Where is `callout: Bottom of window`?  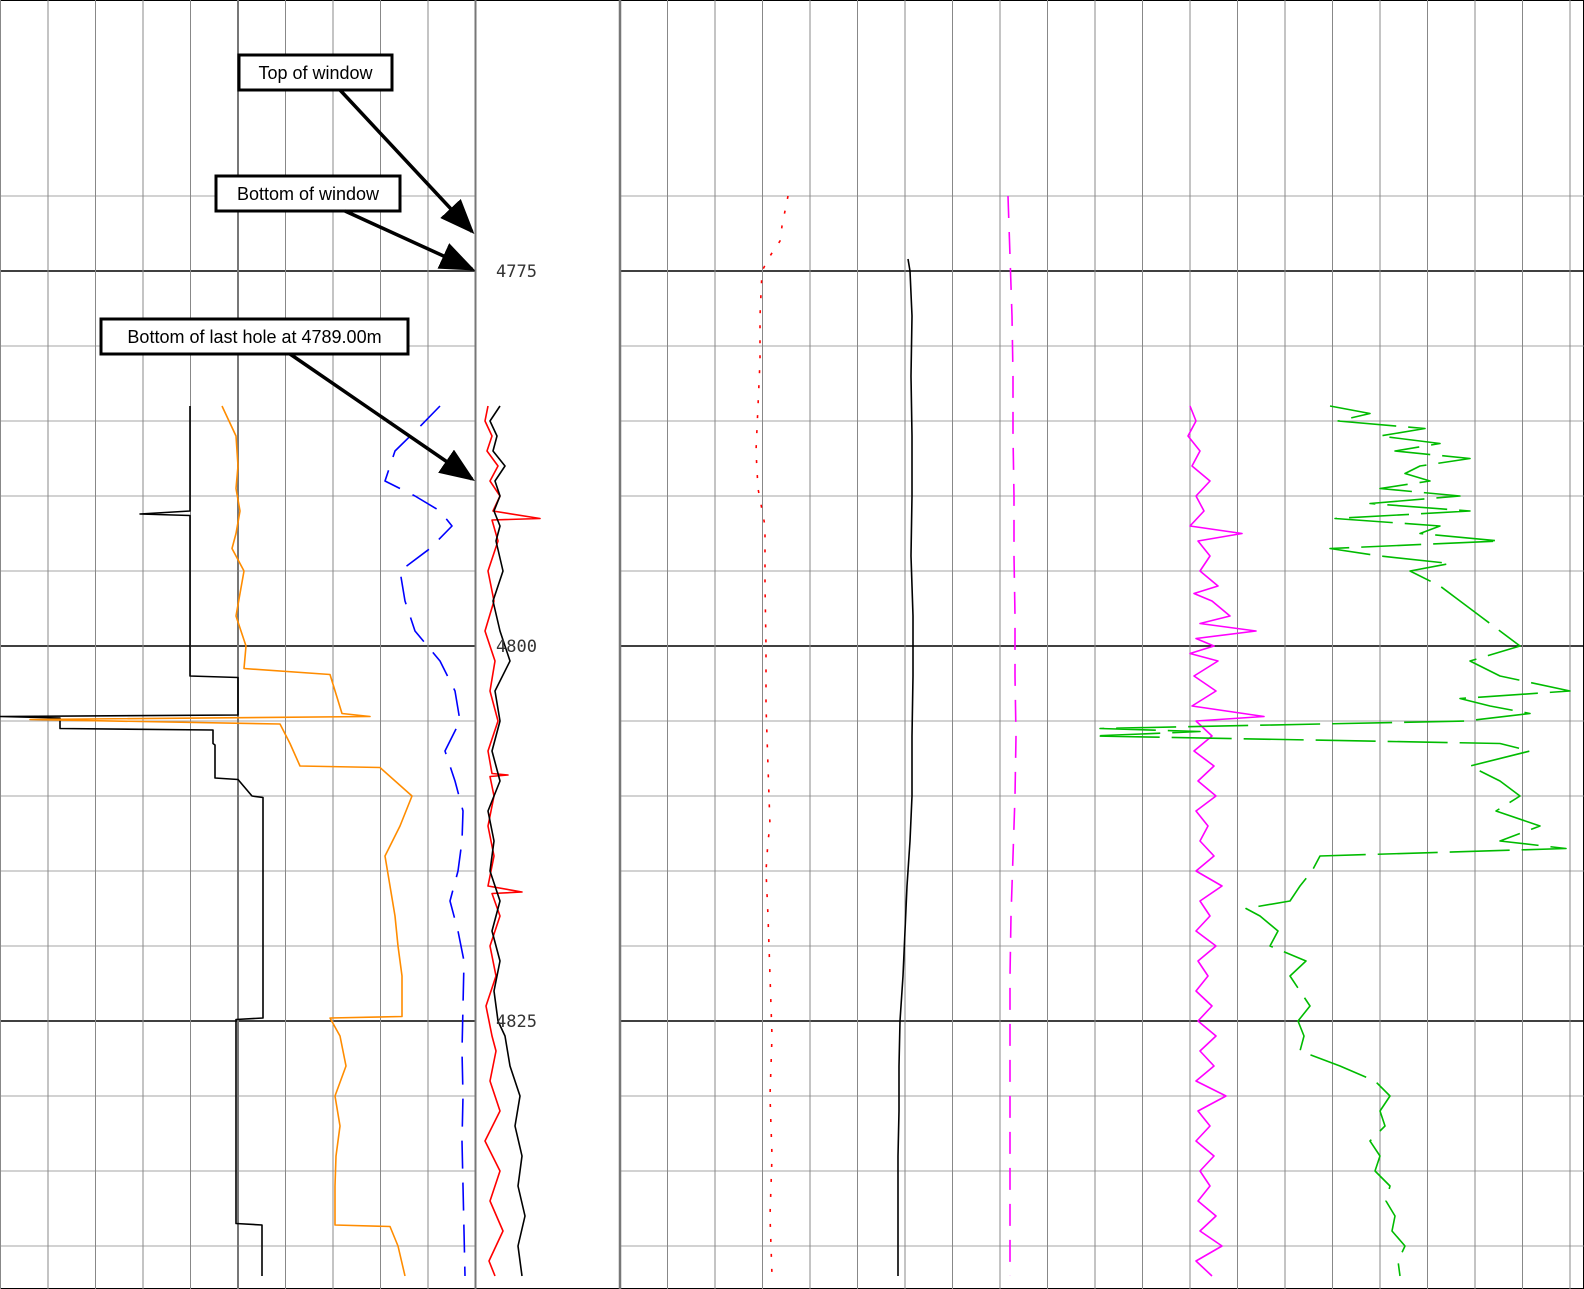 callout: Bottom of window is located at coordinates (345, 222).